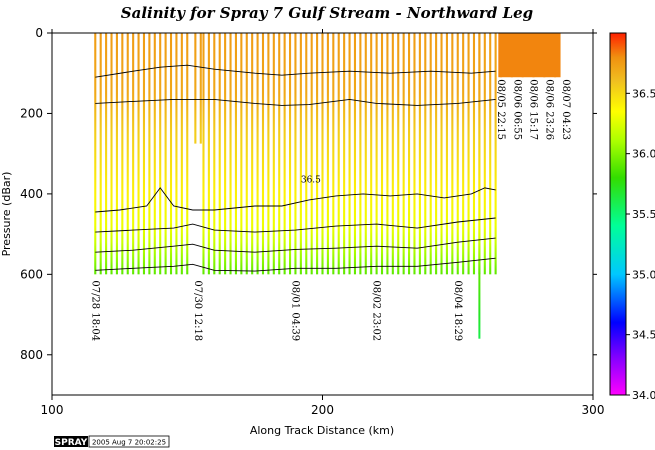 This screenshot has height=450, width=655. What do you see at coordinates (39, 33) in the screenshot?
I see `y-tick-label: 0` at bounding box center [39, 33].